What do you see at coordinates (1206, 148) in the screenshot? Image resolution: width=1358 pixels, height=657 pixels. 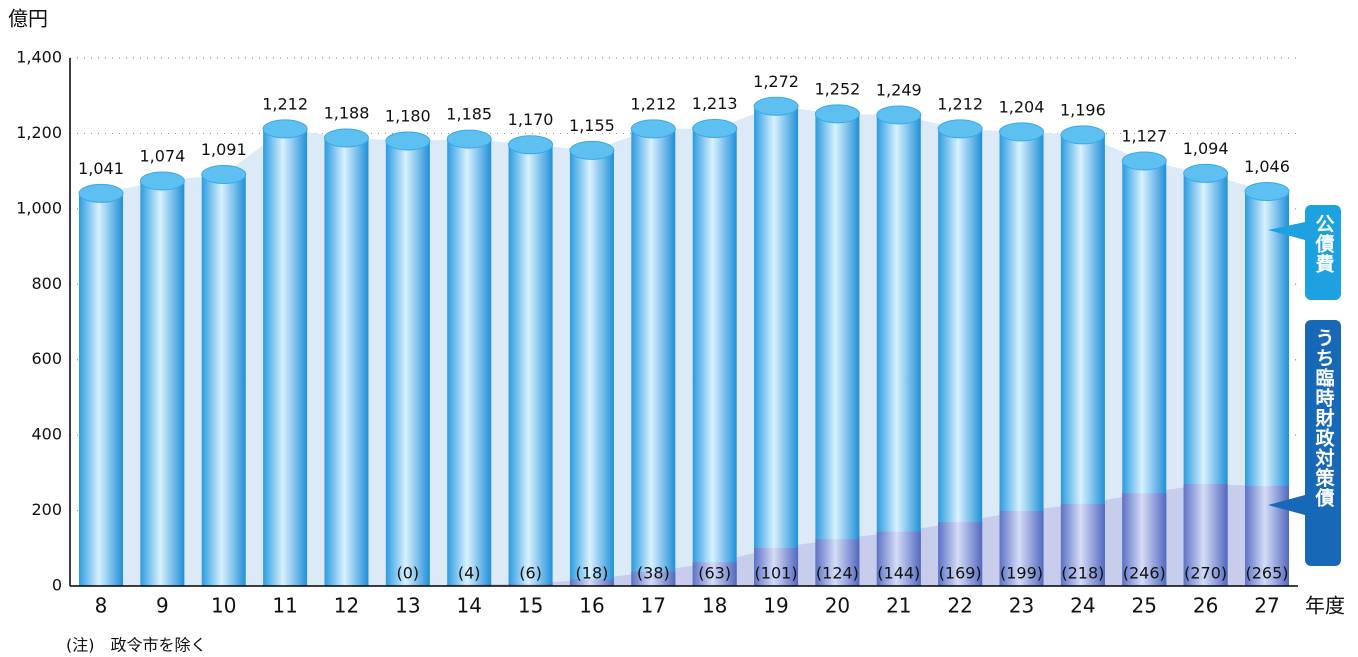 I see `value-label: 1,094` at bounding box center [1206, 148].